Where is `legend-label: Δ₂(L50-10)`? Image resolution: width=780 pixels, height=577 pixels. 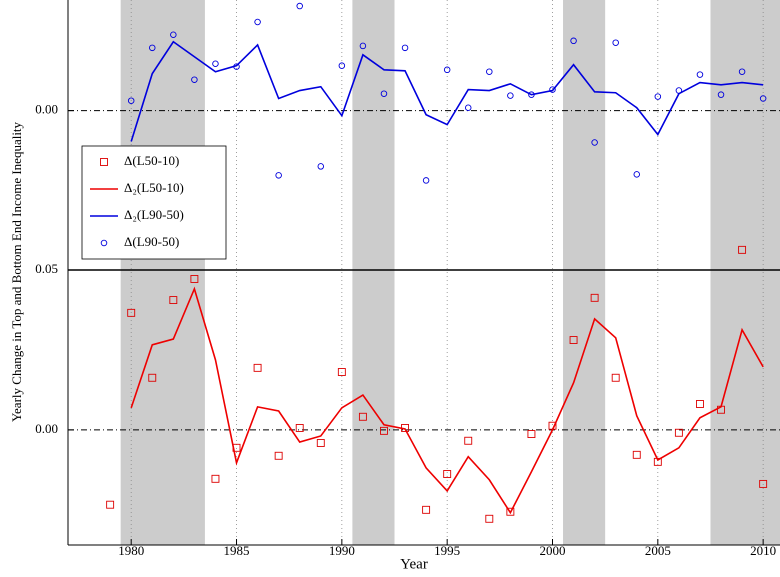 legend-label: Δ₂(L50-10) is located at coordinates (154, 187).